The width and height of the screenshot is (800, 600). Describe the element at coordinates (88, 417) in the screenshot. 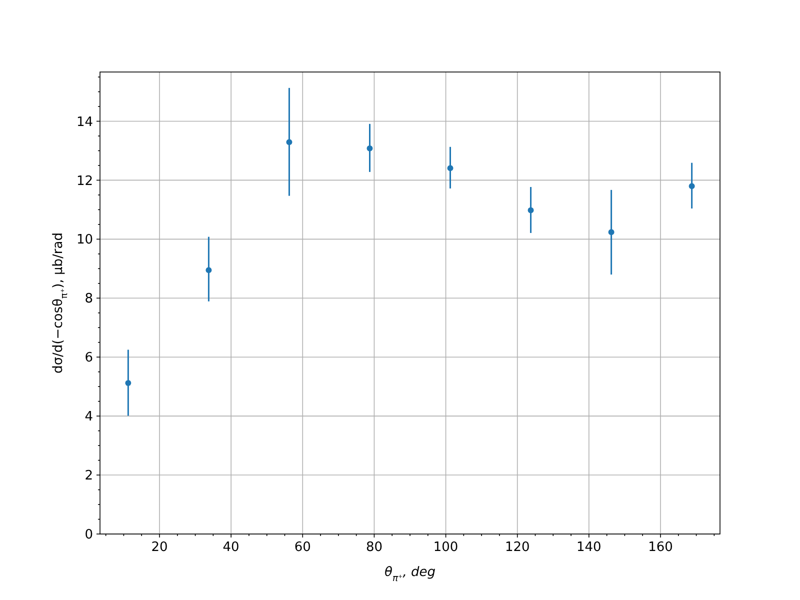

I see `y-tick-label: 4` at that location.